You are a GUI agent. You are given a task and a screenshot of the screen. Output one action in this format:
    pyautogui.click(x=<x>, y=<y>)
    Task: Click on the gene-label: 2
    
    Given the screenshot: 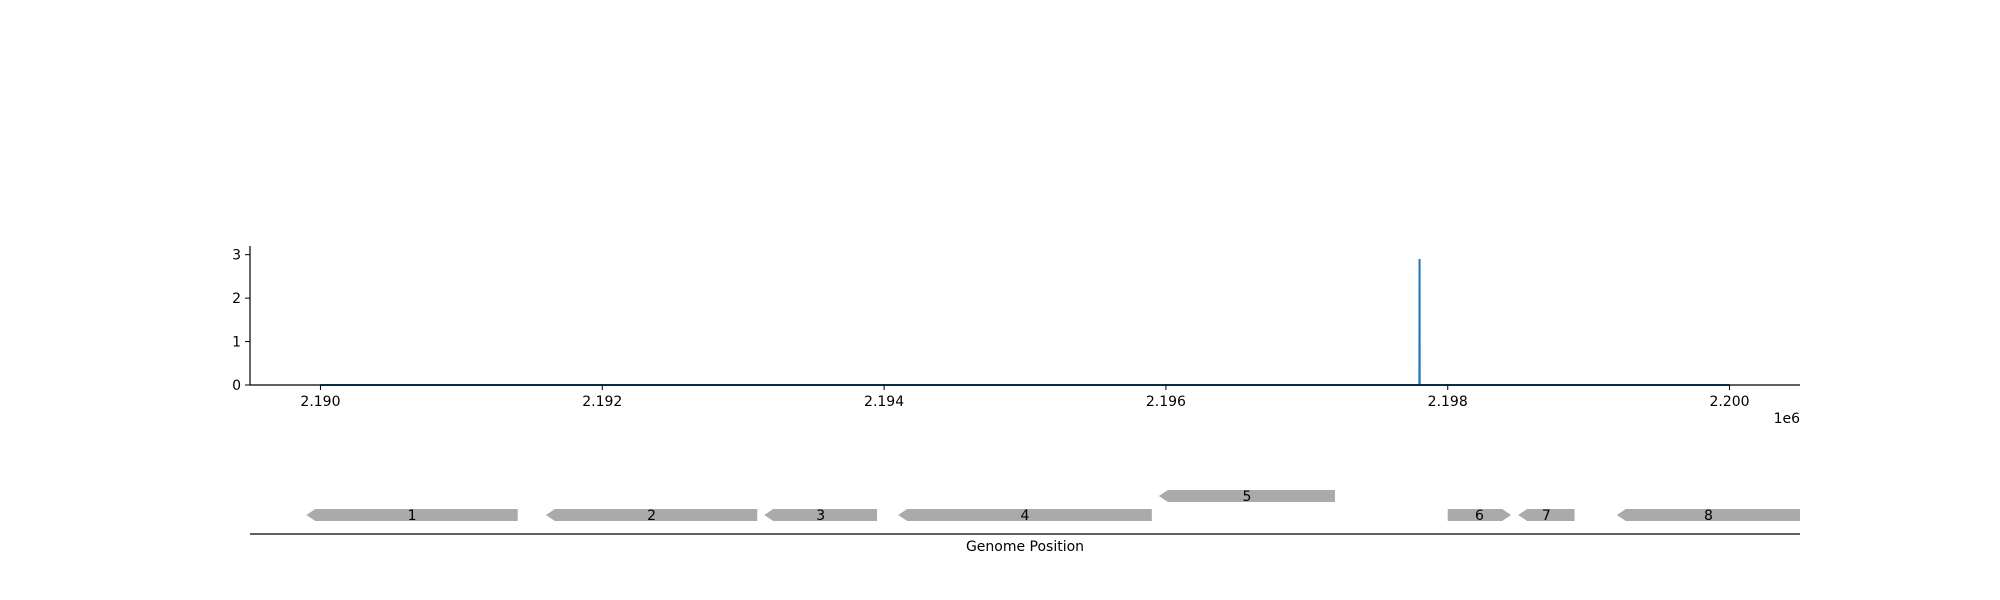 What is the action you would take?
    pyautogui.click(x=651, y=516)
    